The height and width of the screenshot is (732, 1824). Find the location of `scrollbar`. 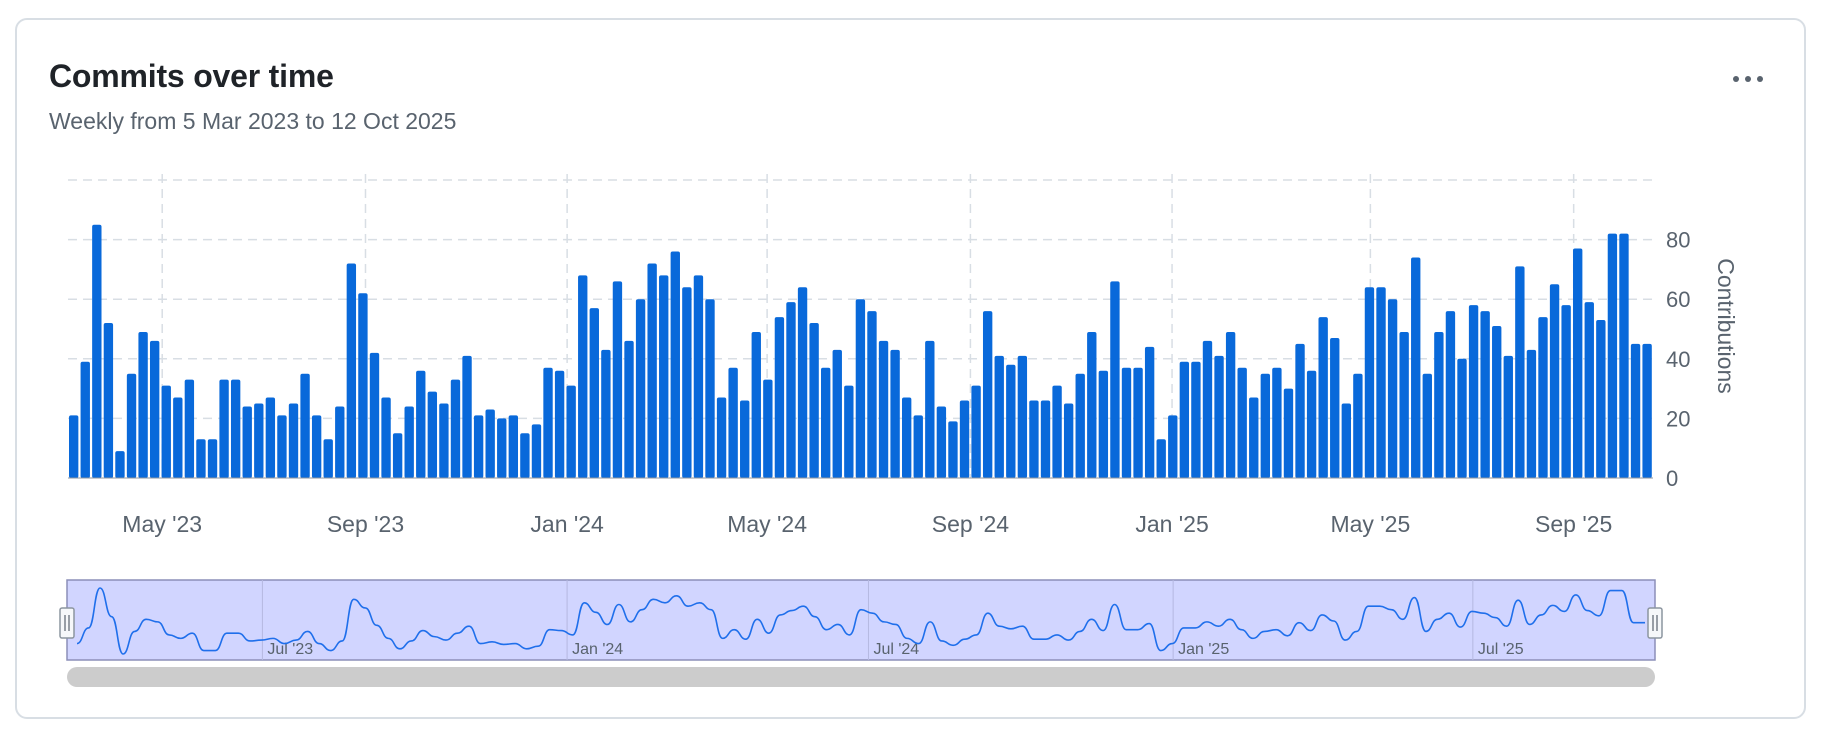

scrollbar is located at coordinates (861, 677).